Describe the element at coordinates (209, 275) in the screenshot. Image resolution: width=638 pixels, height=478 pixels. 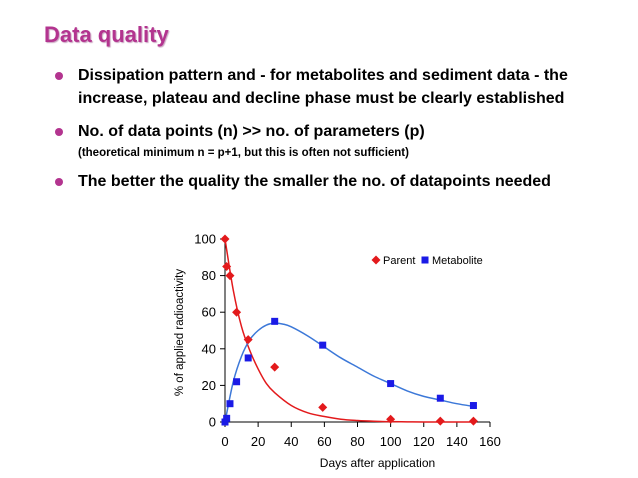
I see `y-tick-label: 80` at that location.